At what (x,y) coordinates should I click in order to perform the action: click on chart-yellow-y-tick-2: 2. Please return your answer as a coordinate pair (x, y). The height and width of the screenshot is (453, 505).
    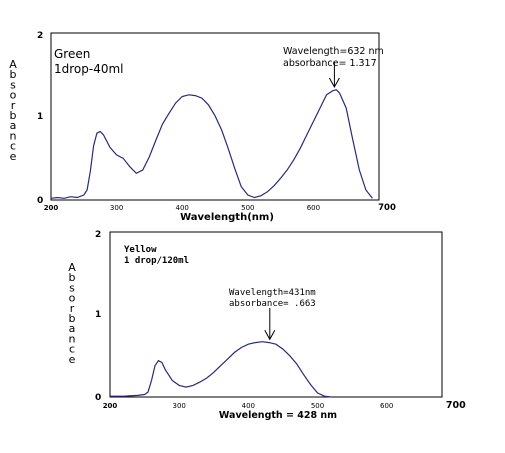
    Looking at the image, I should click on (98, 235).